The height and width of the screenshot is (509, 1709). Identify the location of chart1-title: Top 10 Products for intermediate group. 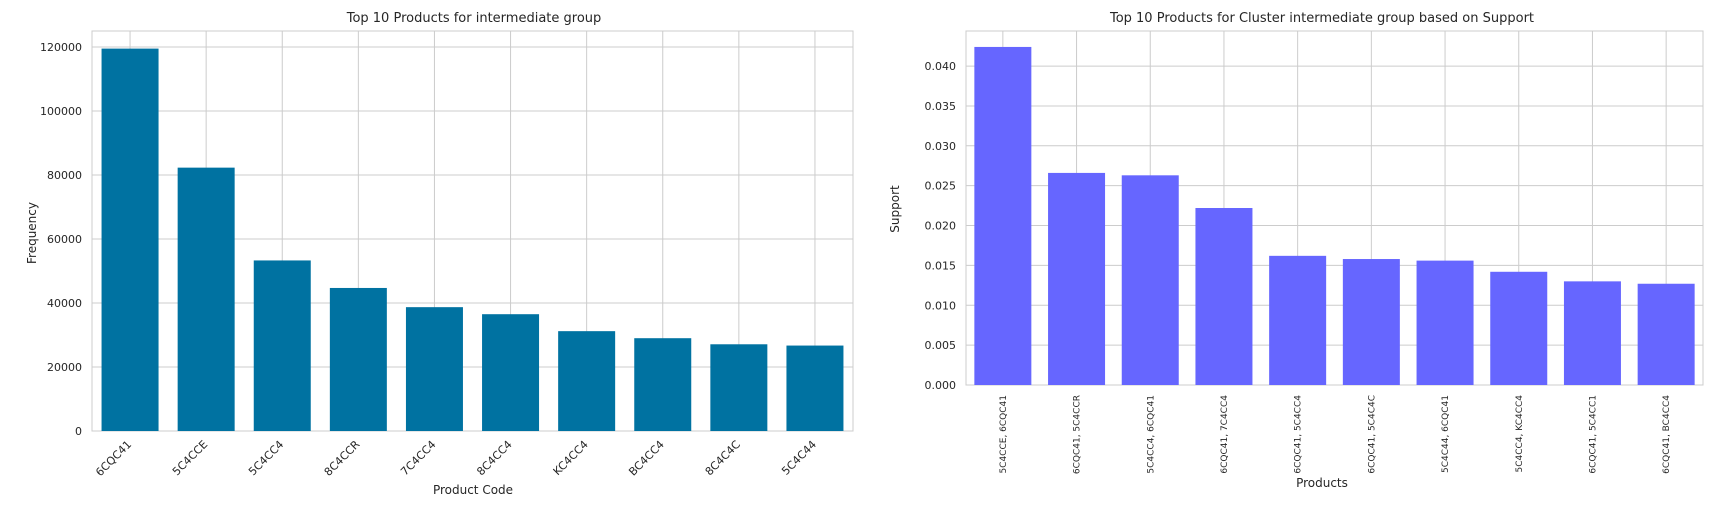
(474, 18).